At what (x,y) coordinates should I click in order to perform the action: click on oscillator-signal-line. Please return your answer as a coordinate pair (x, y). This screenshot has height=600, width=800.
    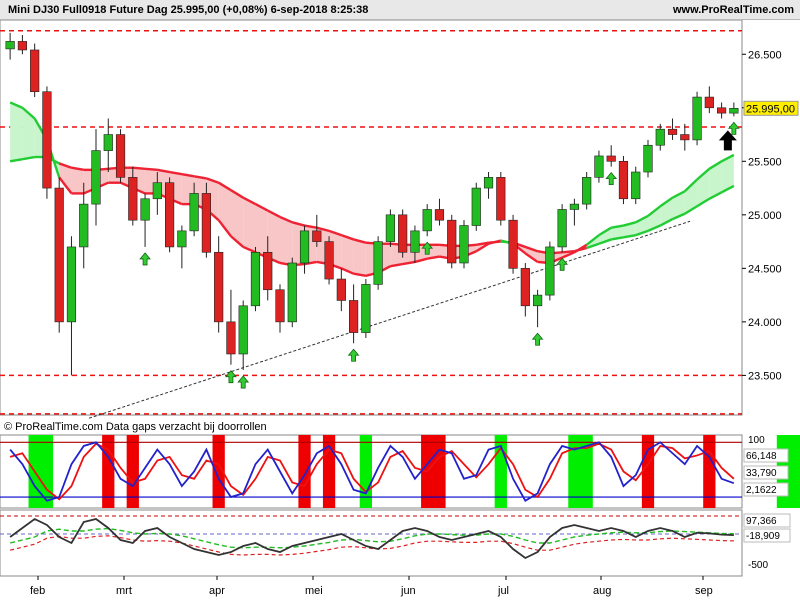
    Looking at the image, I should click on (371, 538).